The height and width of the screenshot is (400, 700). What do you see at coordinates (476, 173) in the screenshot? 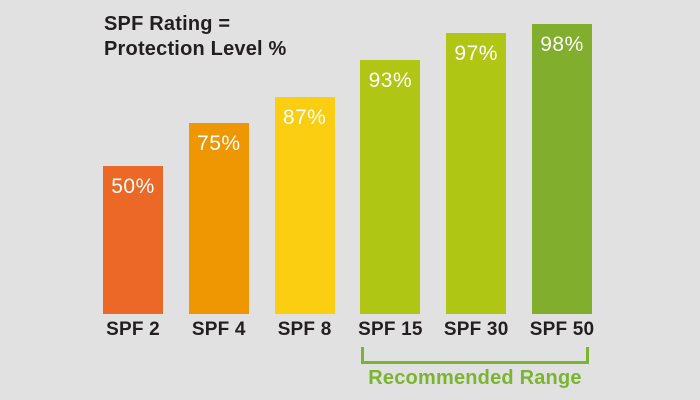
I see `bar-spf-30: 97%` at bounding box center [476, 173].